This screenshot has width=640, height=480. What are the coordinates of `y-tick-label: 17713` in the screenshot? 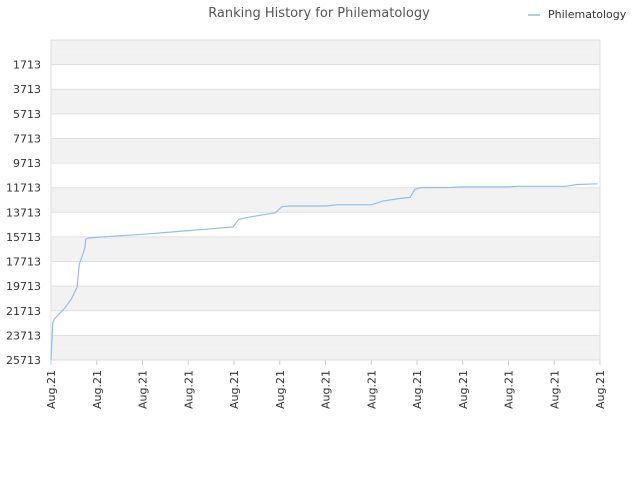 It's located at (23, 262).